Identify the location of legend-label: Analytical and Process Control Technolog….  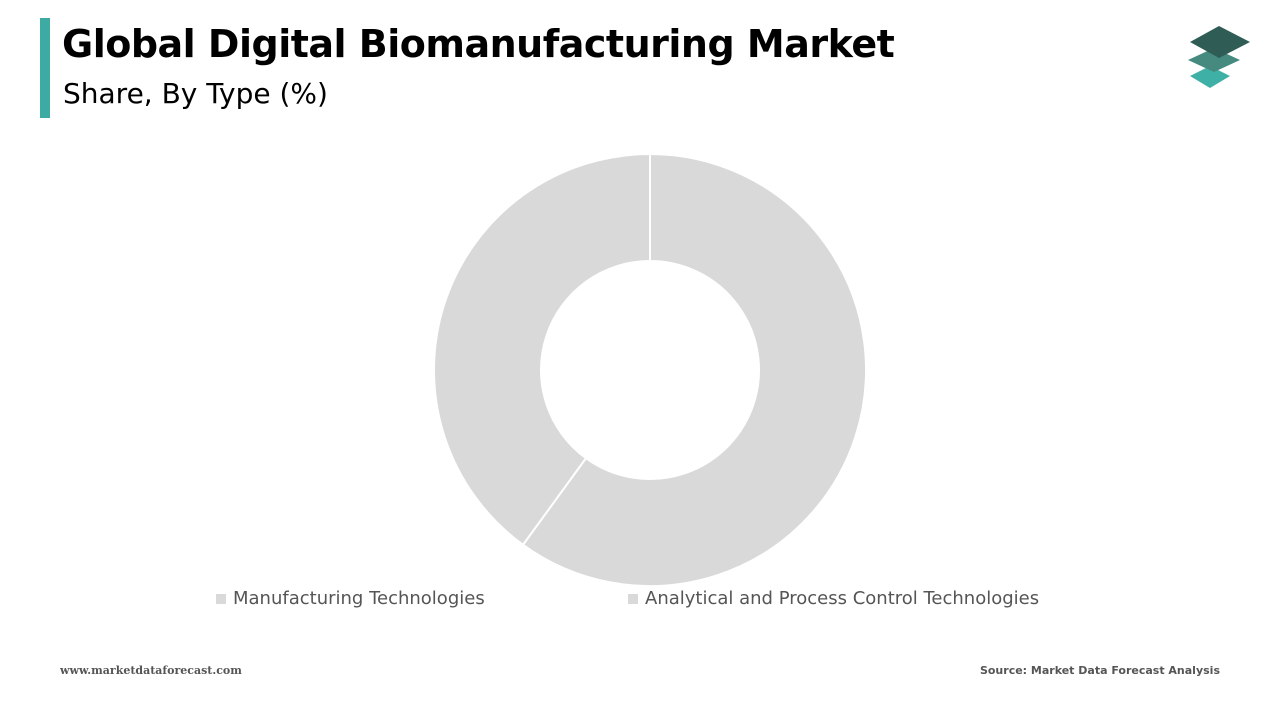
(842, 598).